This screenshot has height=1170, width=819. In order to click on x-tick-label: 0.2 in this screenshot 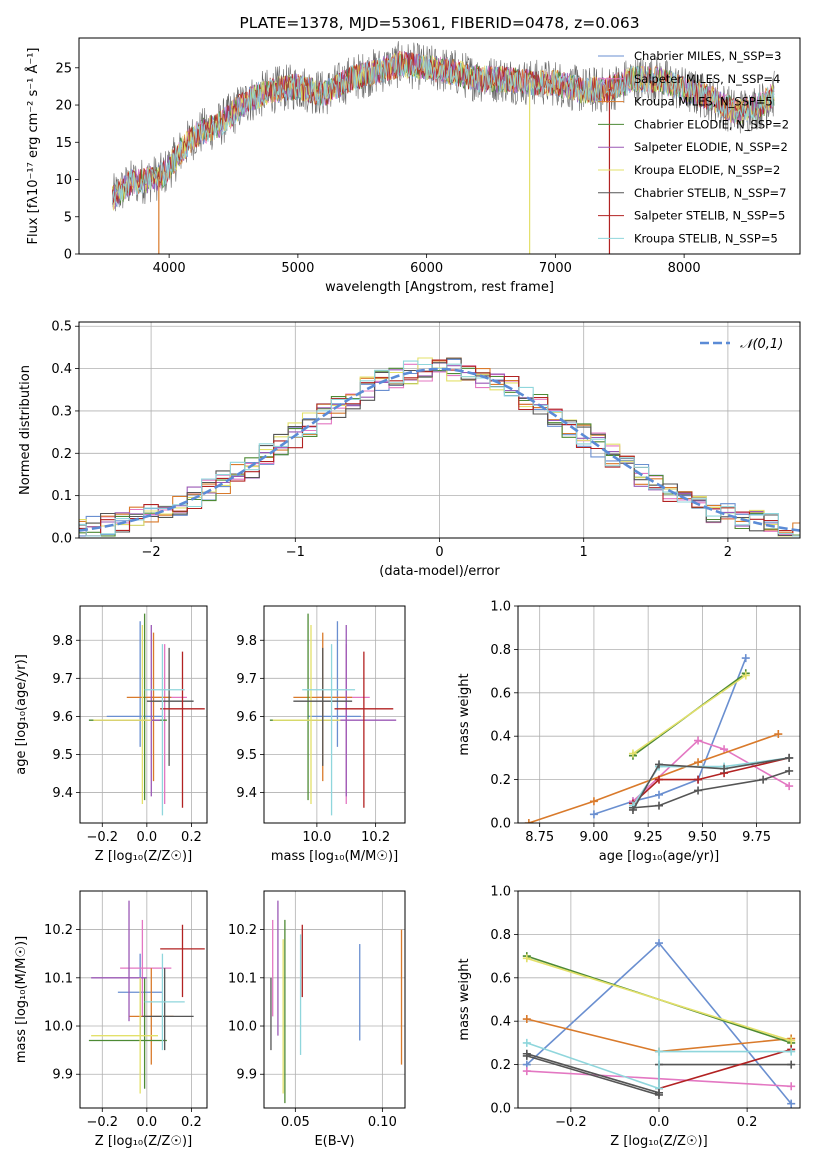, I will do `click(191, 1122)`.